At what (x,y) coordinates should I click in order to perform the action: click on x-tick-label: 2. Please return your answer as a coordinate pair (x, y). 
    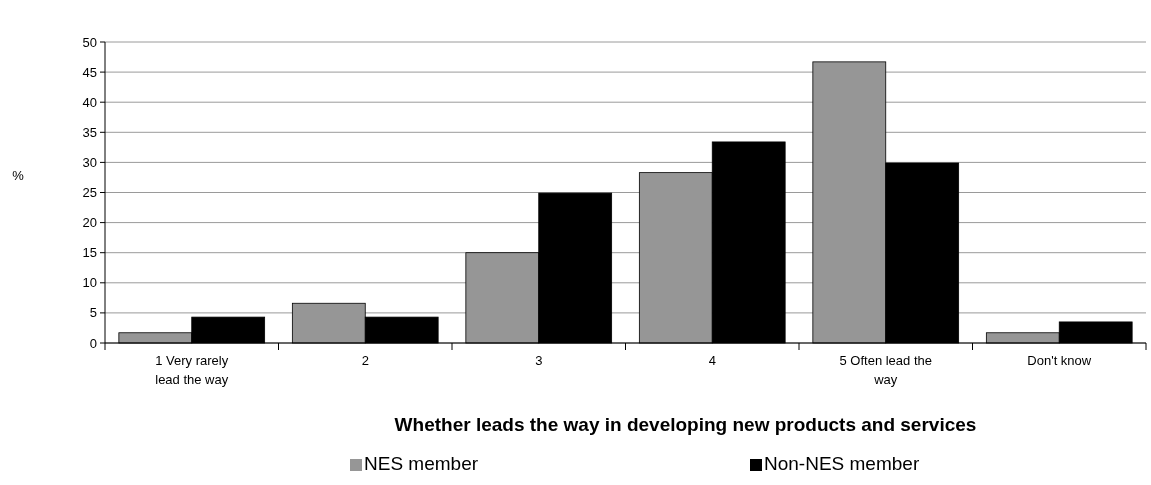
    Looking at the image, I should click on (365, 360).